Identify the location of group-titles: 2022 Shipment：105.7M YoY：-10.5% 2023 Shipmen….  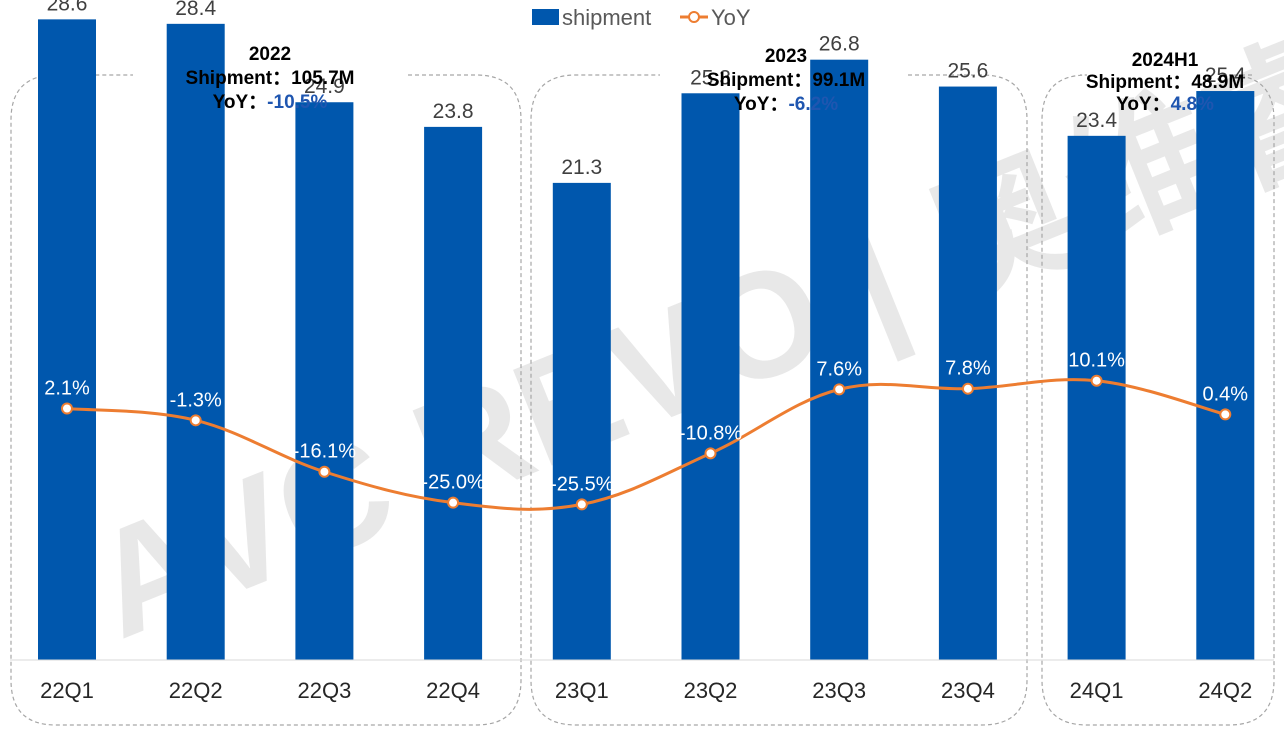
(715, 79).